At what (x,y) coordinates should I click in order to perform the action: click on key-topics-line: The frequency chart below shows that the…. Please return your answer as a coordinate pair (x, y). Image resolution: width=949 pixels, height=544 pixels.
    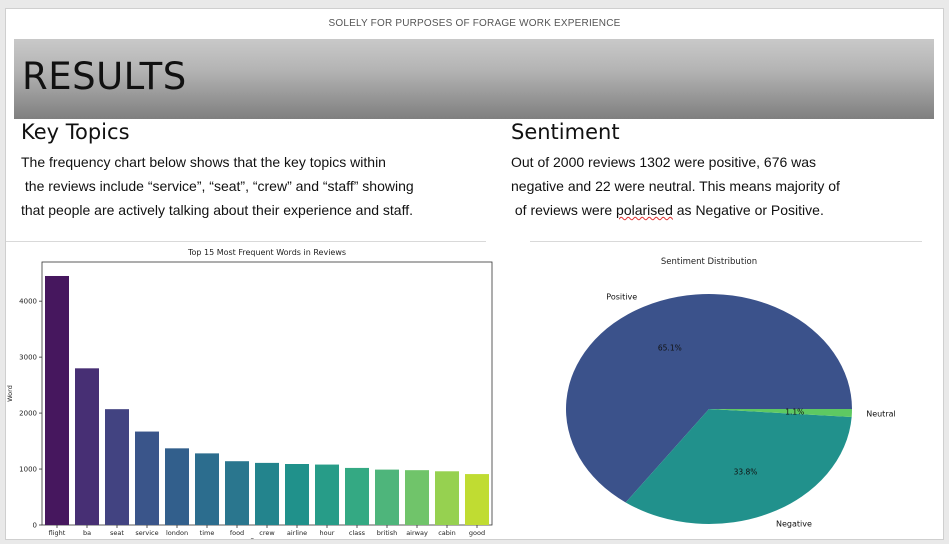
    Looking at the image, I should click on (203, 162).